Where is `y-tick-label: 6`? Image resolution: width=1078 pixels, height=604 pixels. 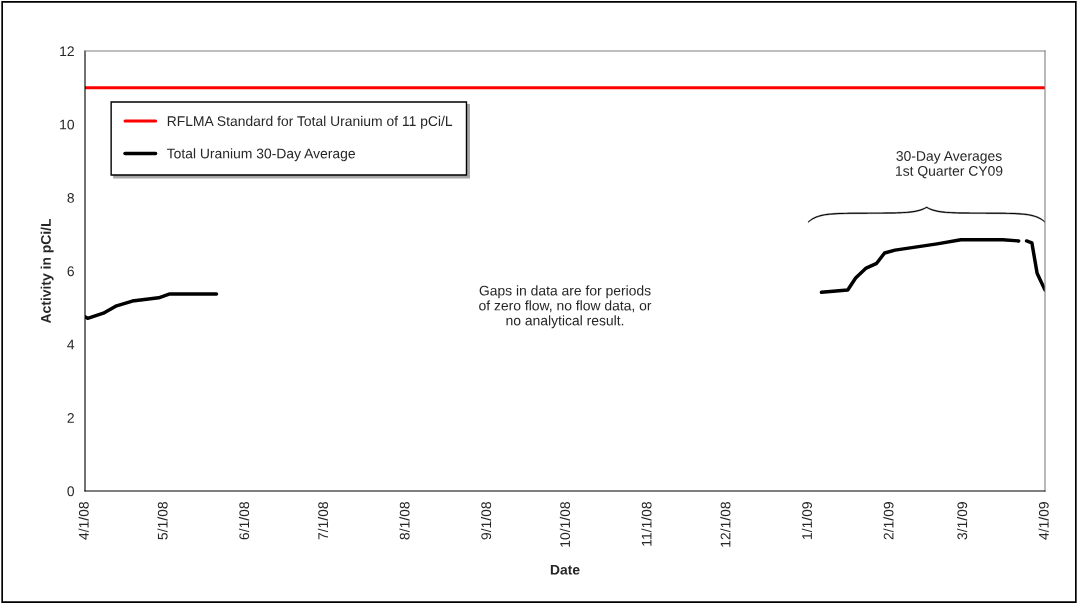
y-tick-label: 6 is located at coordinates (70, 271).